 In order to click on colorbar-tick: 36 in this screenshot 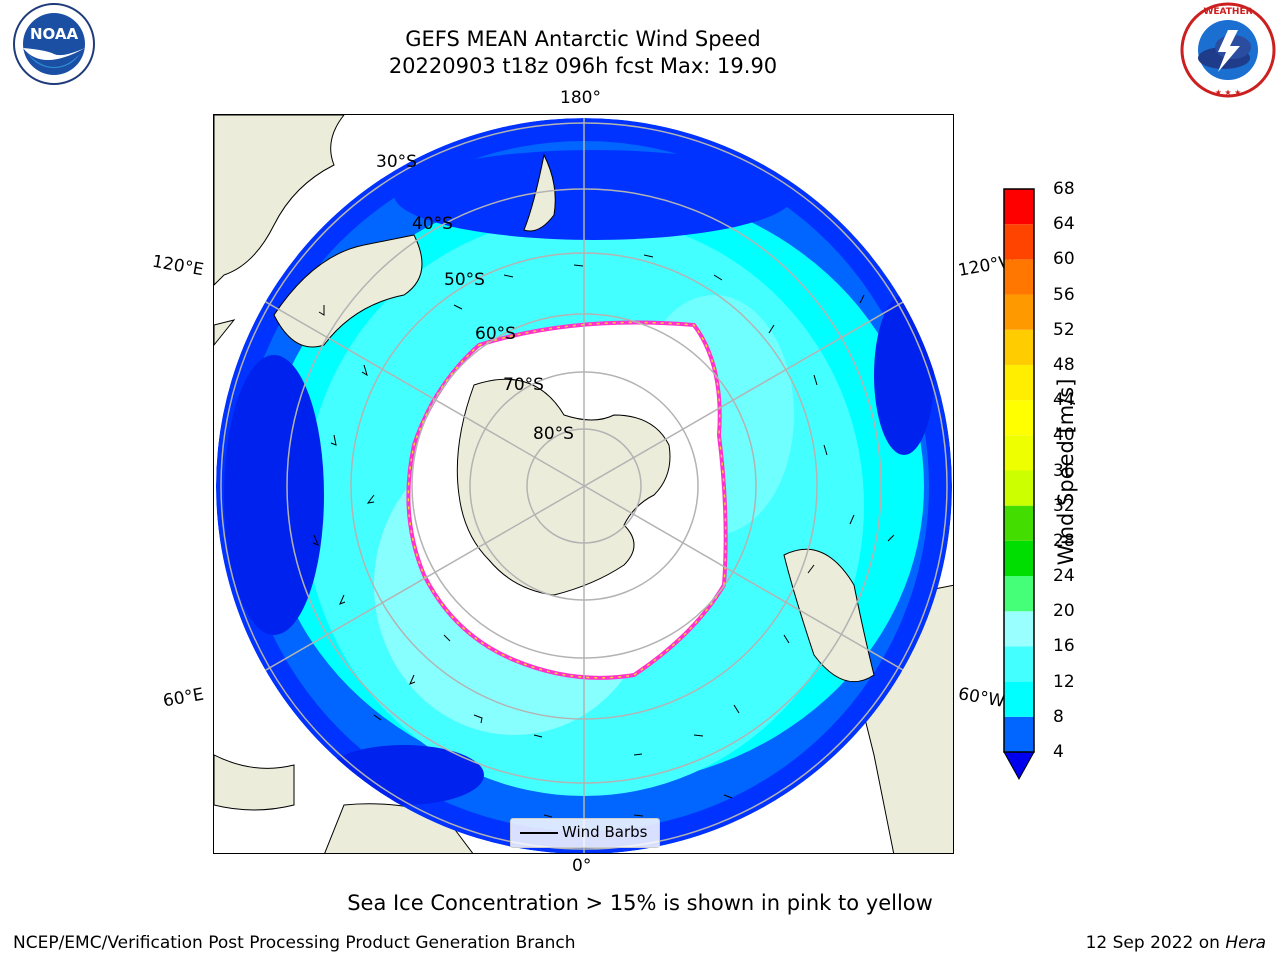, I will do `click(1064, 470)`.